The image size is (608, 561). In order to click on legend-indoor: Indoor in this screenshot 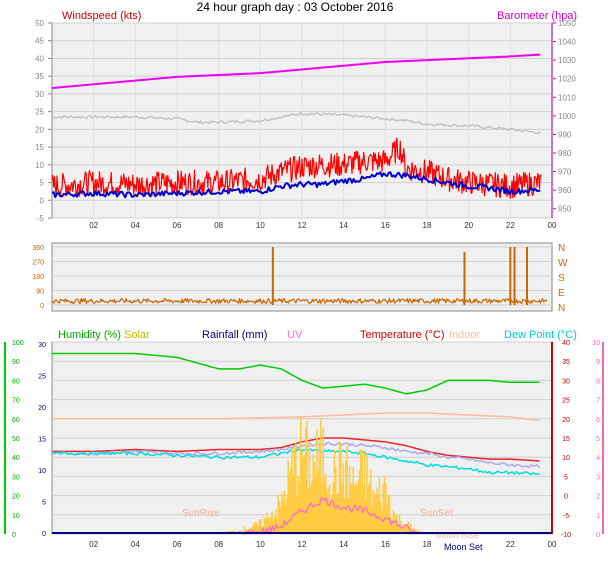, I will do `click(465, 335)`.